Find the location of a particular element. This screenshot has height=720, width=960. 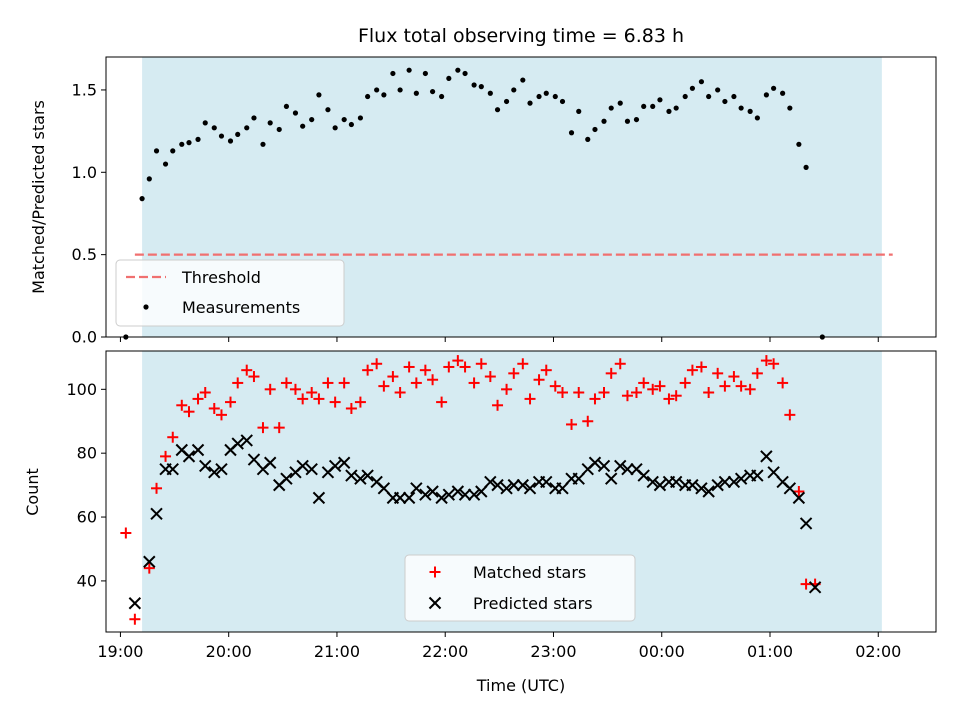

chart-title: Flux total observing time = 6.83 h is located at coordinates (521, 36).